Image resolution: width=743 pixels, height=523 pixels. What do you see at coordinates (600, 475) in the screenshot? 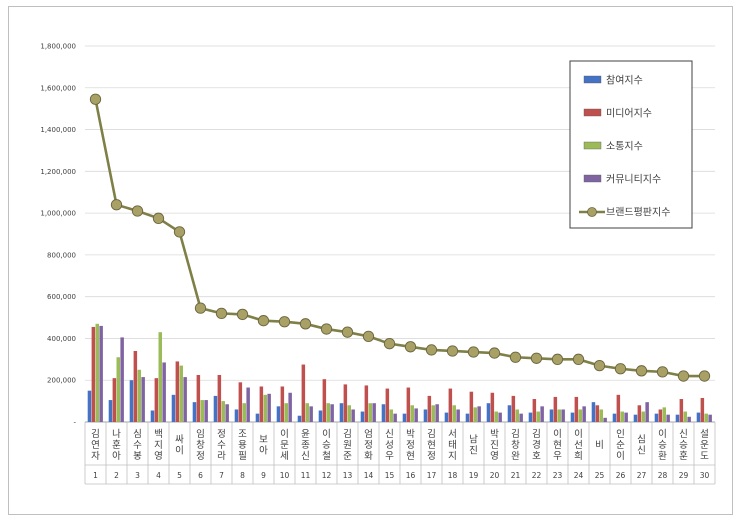
I see `x-category-number: 25` at bounding box center [600, 475].